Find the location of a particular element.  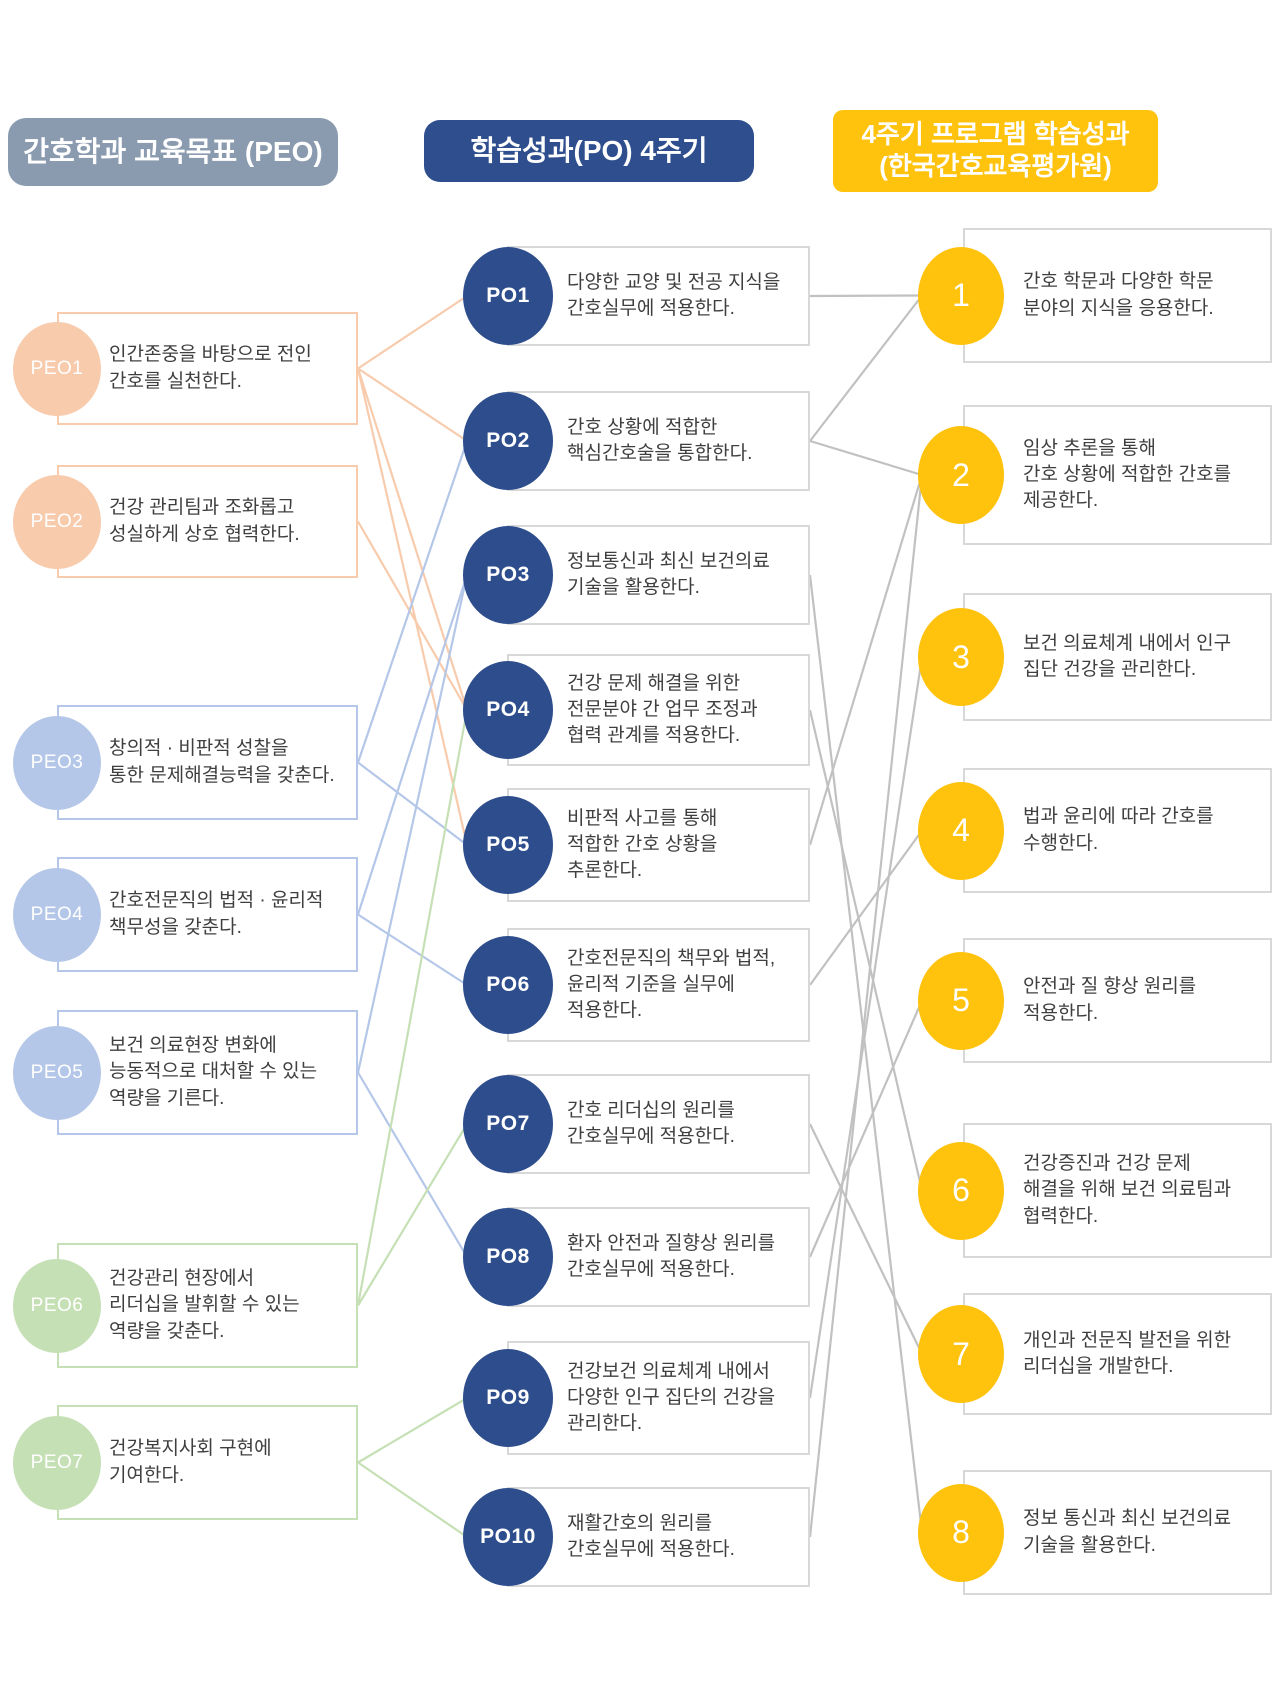

peo-box-peo5: 보건 의료현장 변화에 능동적으로 대처할 수 있는 역량을 기른다. is located at coordinates (207, 1072).